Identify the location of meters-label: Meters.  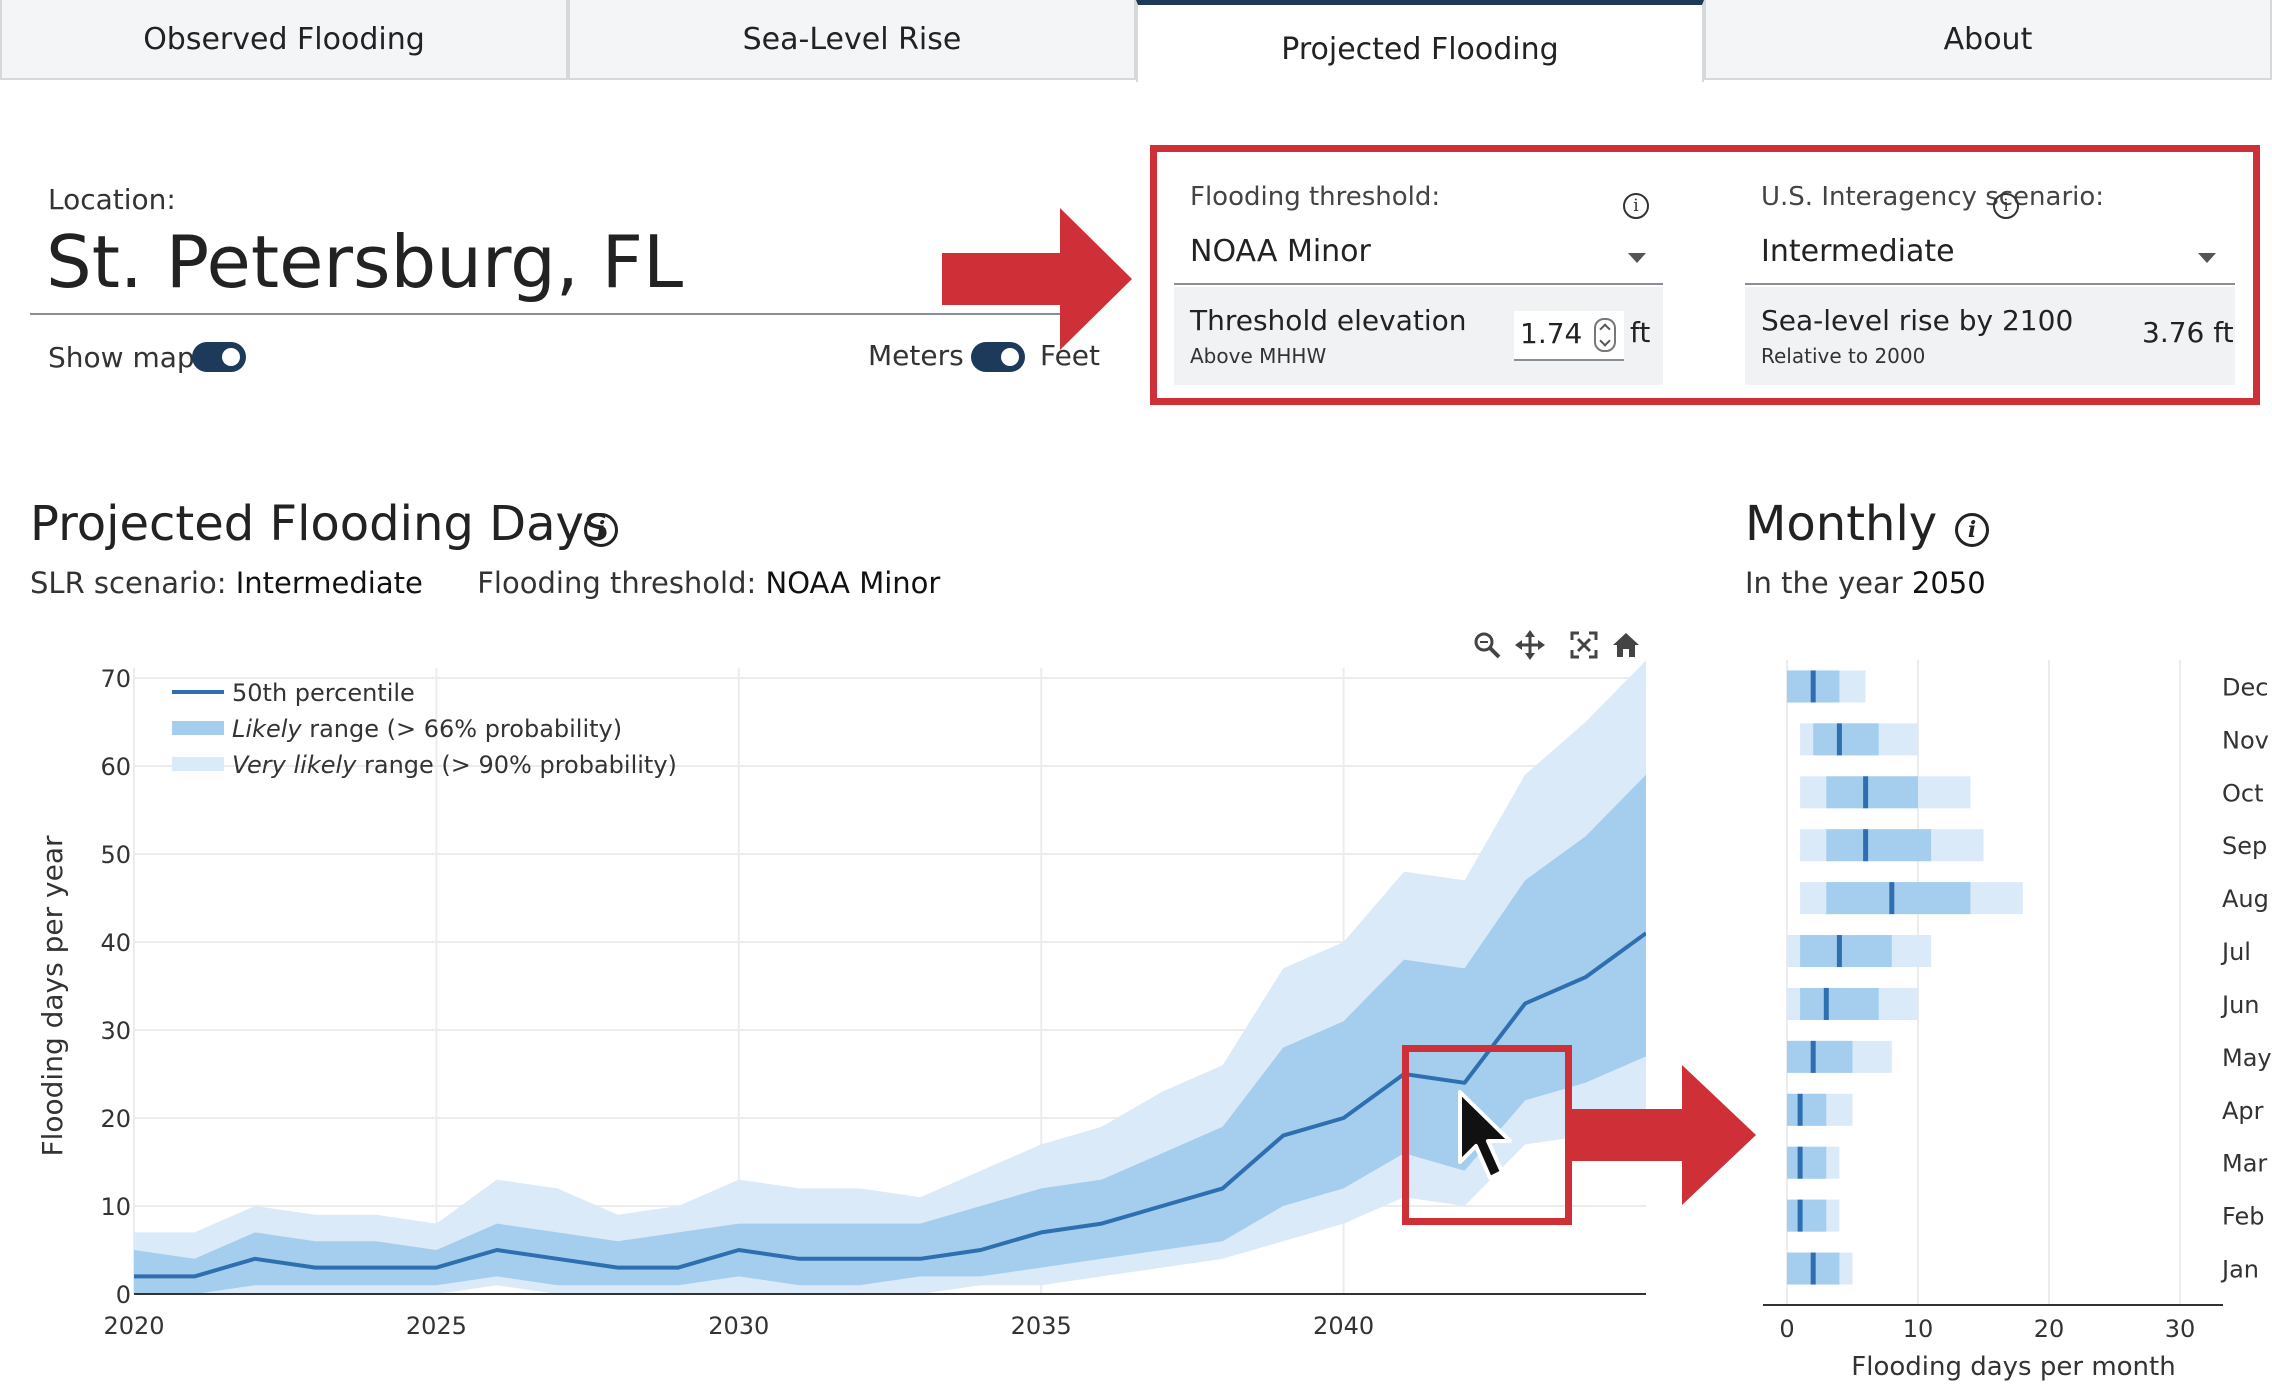
(916, 355).